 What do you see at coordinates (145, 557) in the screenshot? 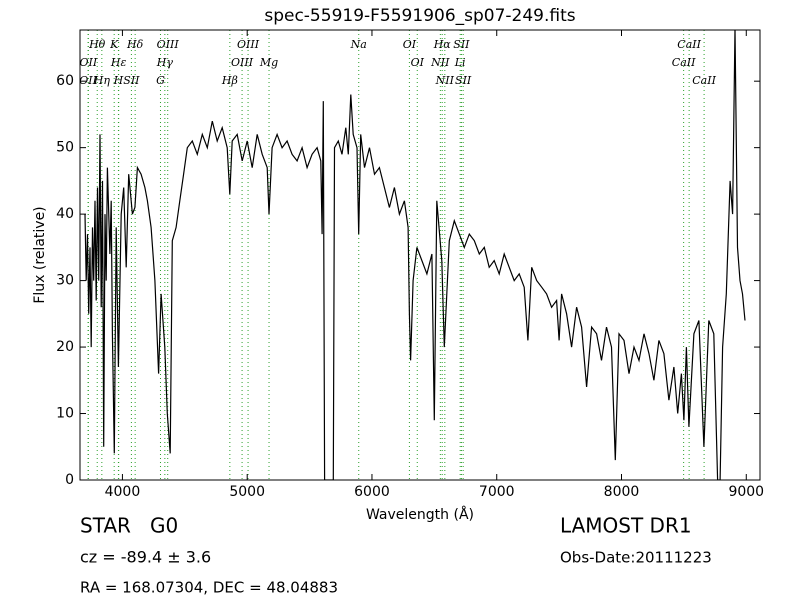
I see `redshift: cz = -89.4 ± 3.6` at bounding box center [145, 557].